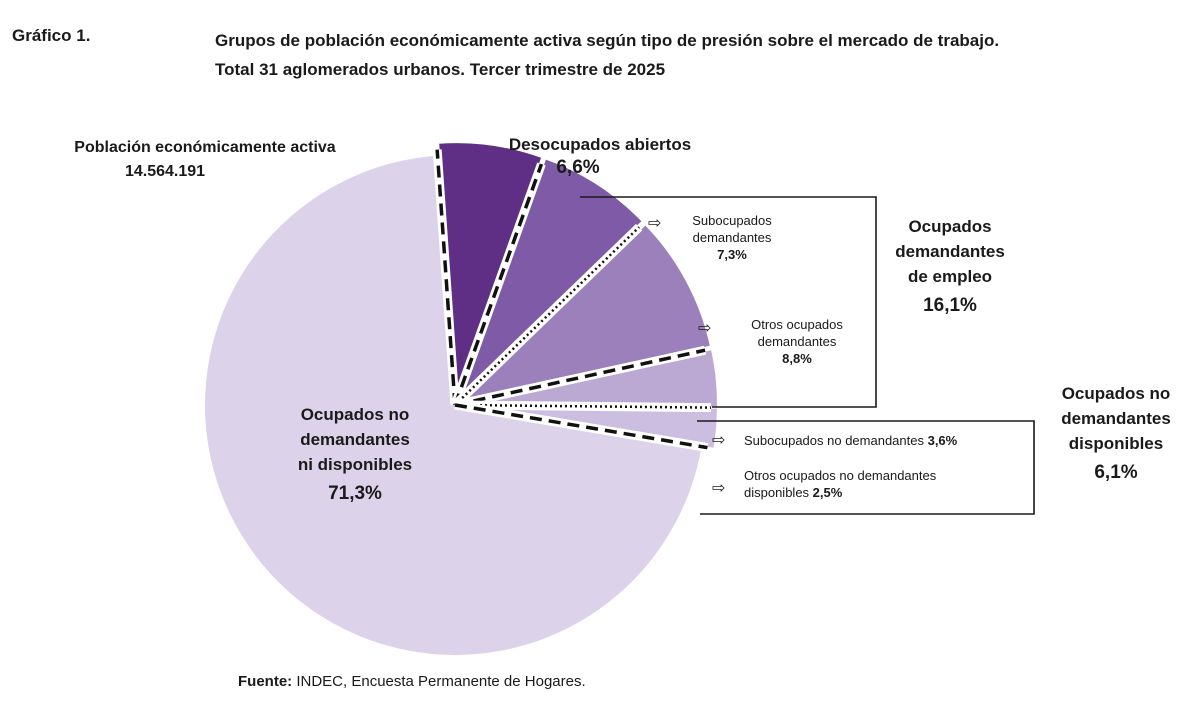 The height and width of the screenshot is (708, 1200). I want to click on desocupados-name: Desocupados abiertos, so click(600, 144).